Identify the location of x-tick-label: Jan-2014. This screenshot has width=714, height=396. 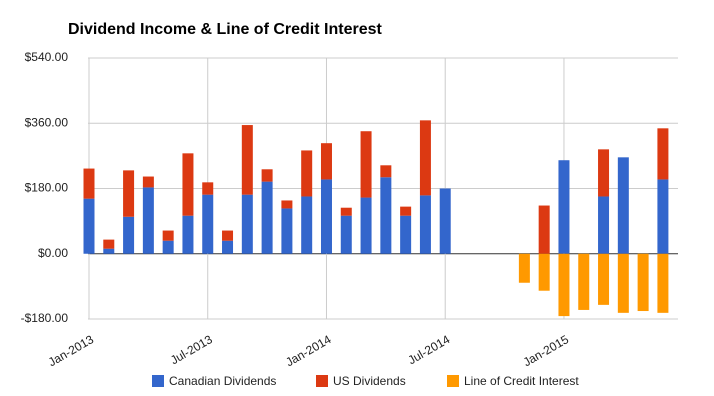
(308, 350).